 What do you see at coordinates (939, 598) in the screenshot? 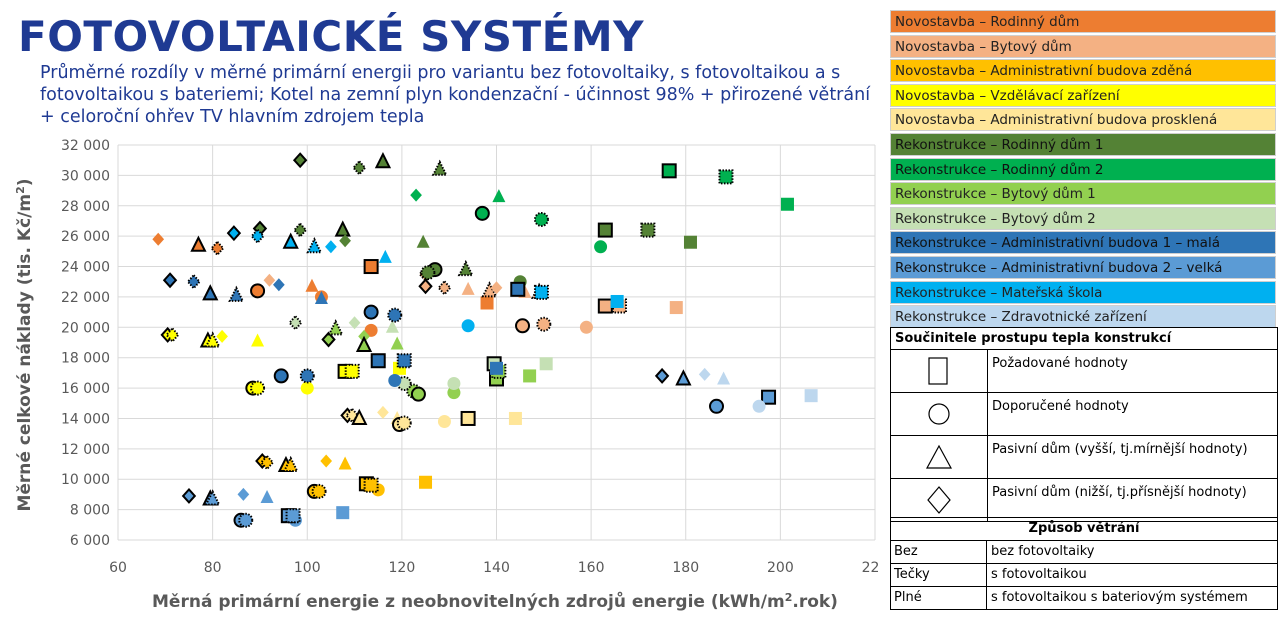
I see `ventilation-key: Plné` at bounding box center [939, 598].